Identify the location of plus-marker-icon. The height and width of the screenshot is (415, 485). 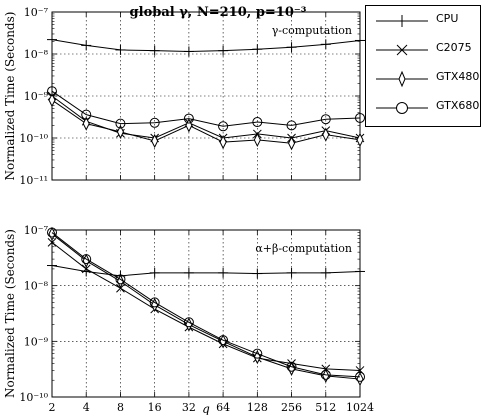
(402, 21).